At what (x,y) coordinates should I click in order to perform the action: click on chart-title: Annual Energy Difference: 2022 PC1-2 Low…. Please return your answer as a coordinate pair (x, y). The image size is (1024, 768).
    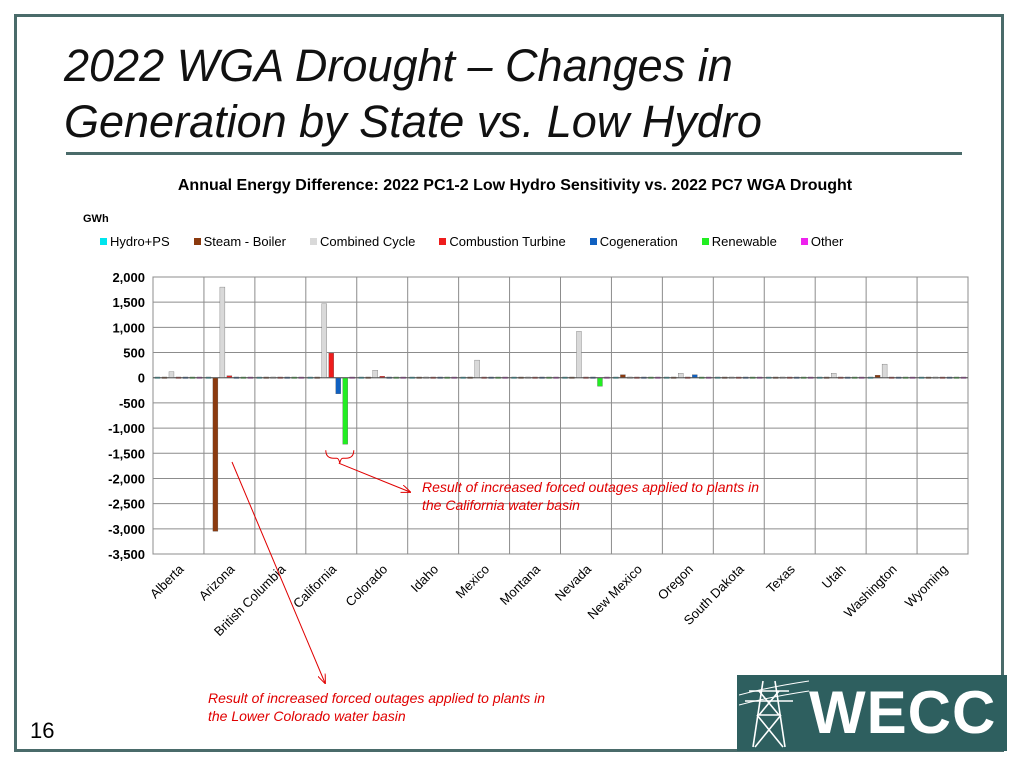
    Looking at the image, I should click on (515, 185).